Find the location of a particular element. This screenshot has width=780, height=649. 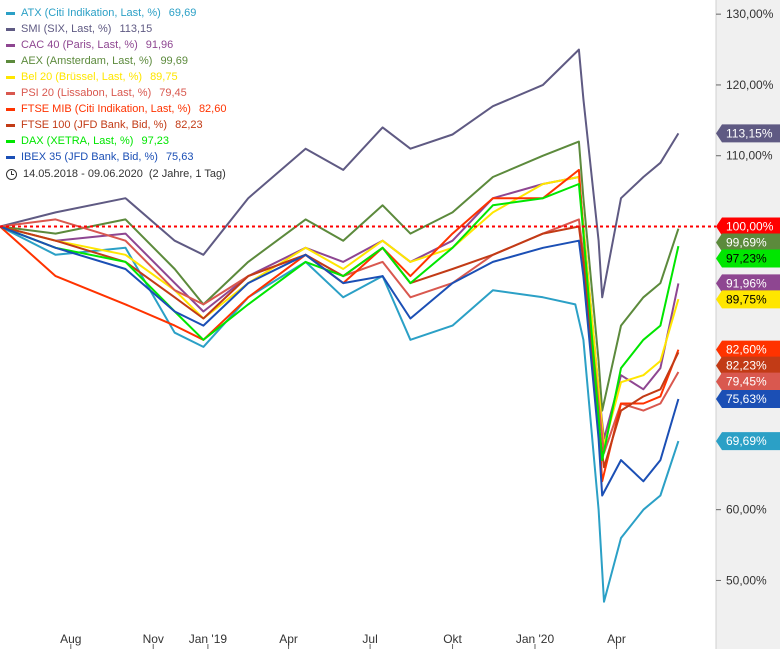

y-tick-label: 50,00% is located at coordinates (746, 580).